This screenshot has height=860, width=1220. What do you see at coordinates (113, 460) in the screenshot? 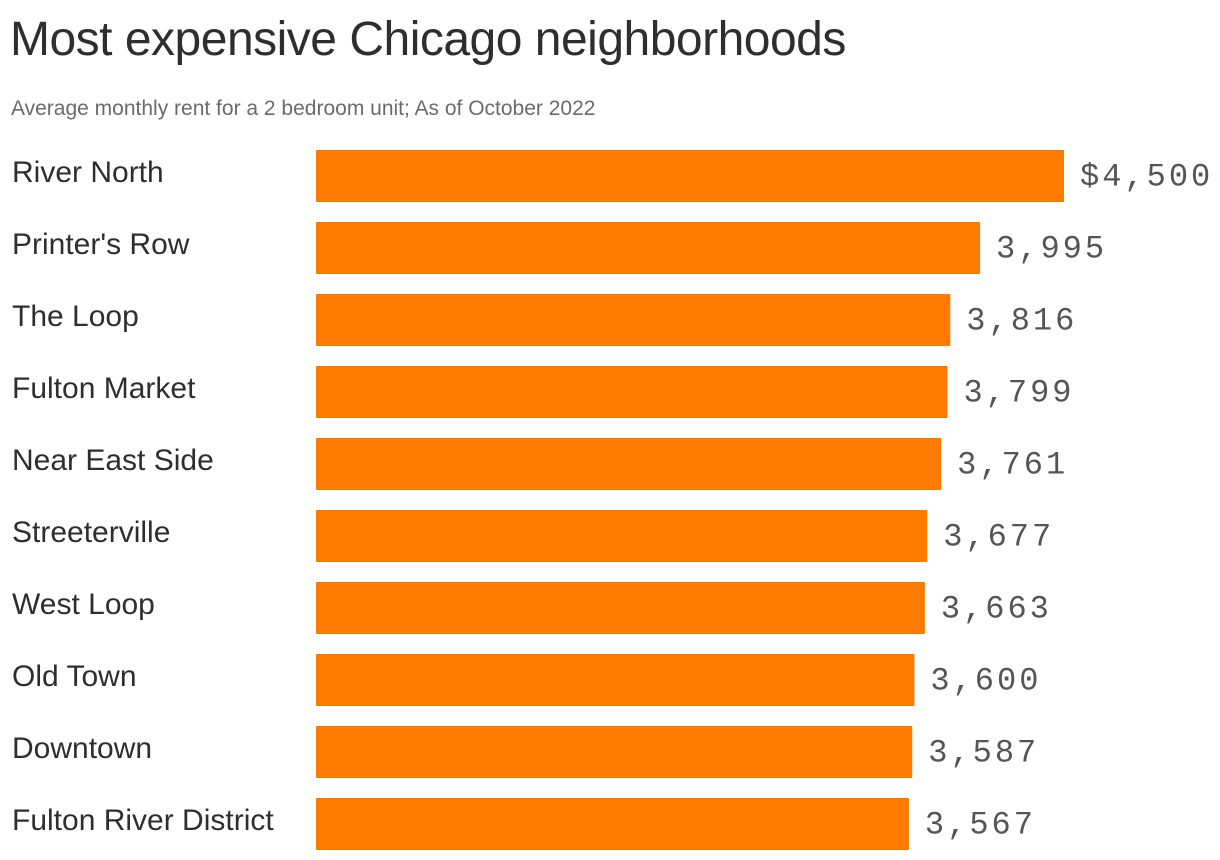
I see `category-label: Near East Side` at bounding box center [113, 460].